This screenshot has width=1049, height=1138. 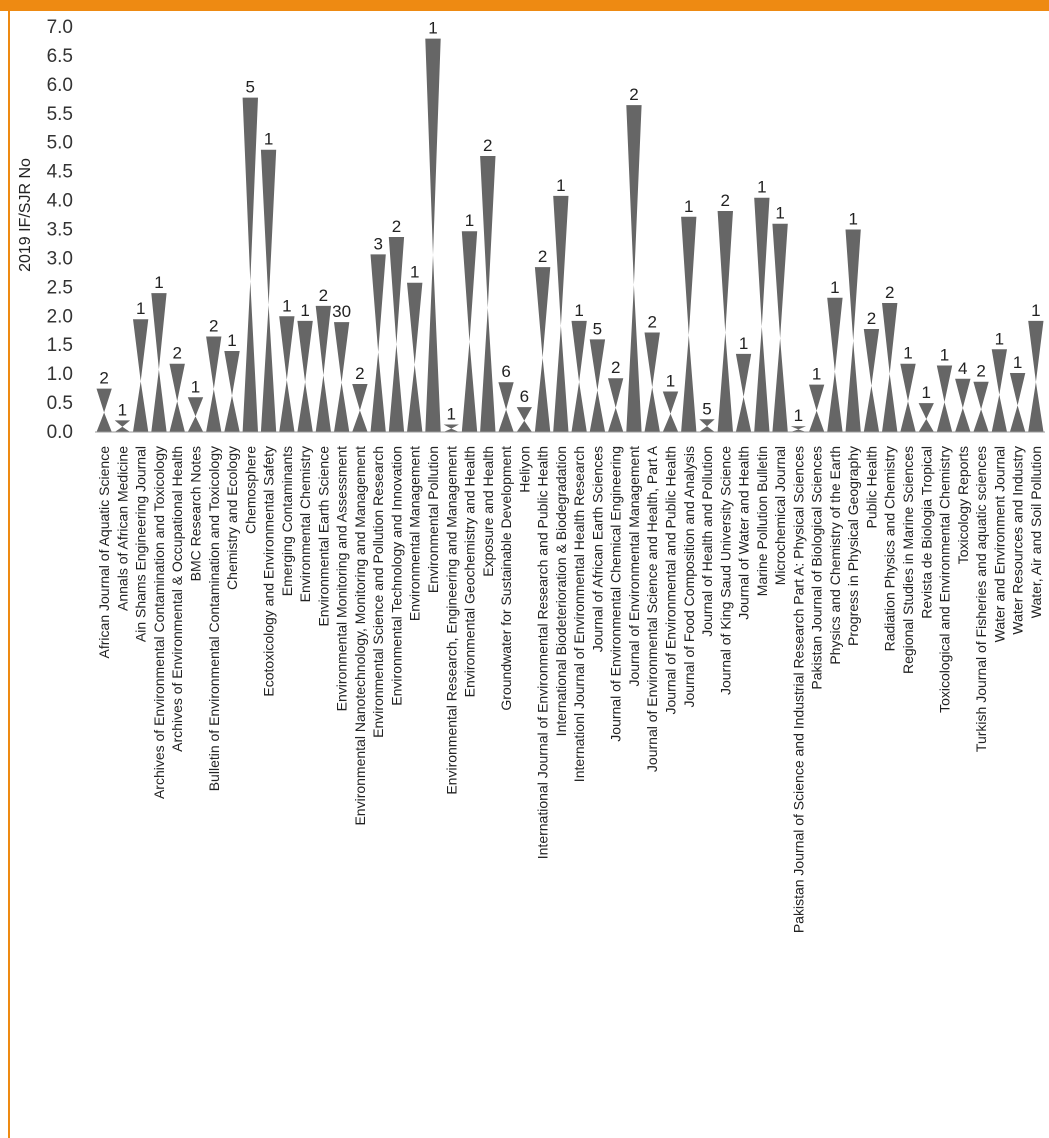 What do you see at coordinates (60, 56) in the screenshot?
I see `y-tick-label: 6.5` at bounding box center [60, 56].